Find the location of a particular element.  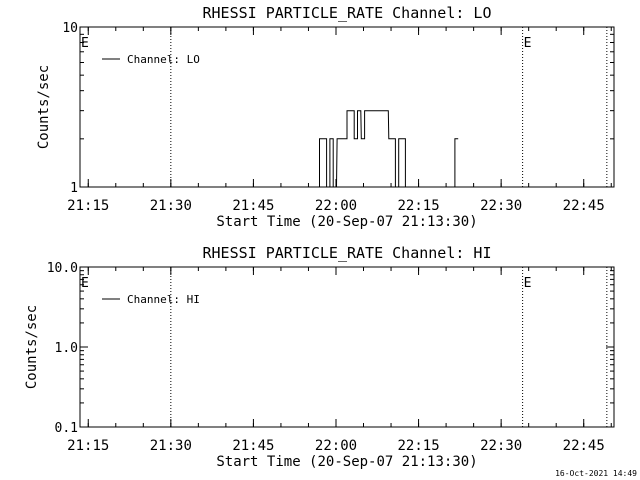

y-tick-label: 0.1 is located at coordinates (66, 428).